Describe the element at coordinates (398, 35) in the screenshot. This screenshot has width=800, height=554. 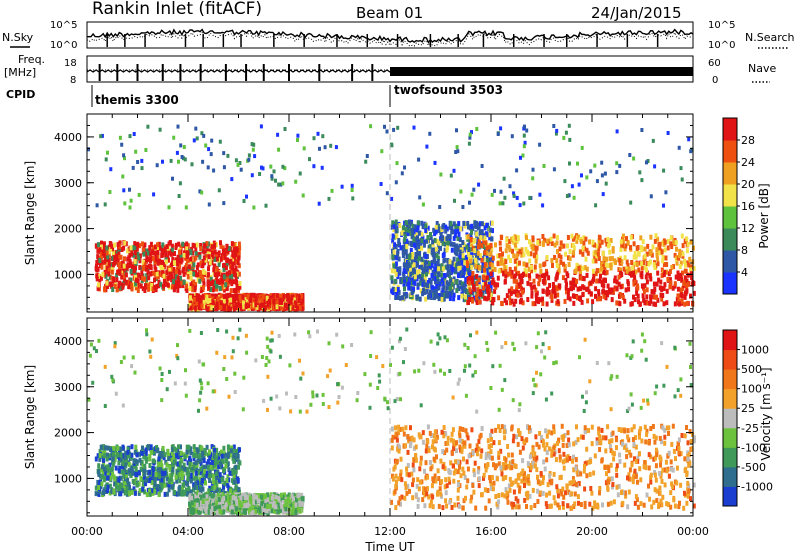
I see `noise-strip: N.Sky 10^5 10^0 10^5 10^0 N.Search` at that location.